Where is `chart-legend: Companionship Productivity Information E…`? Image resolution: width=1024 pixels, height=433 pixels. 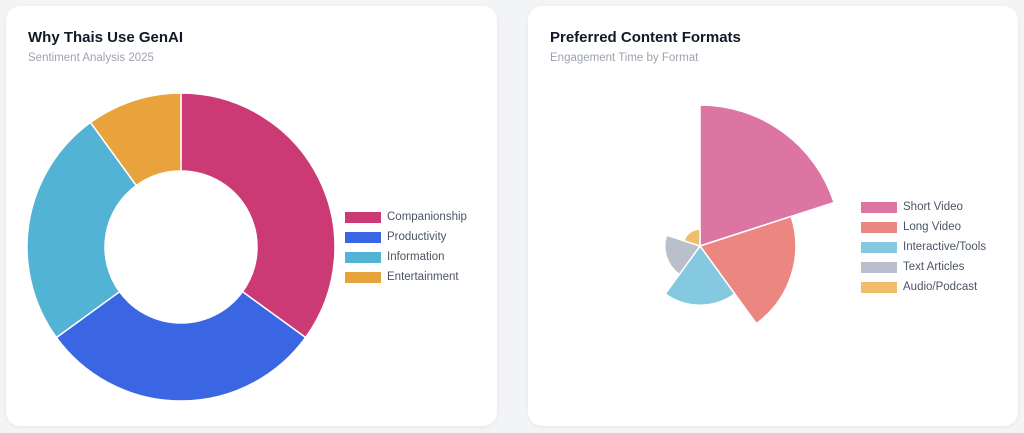 chart-legend: Companionship Productivity Information E… is located at coordinates (406, 247).